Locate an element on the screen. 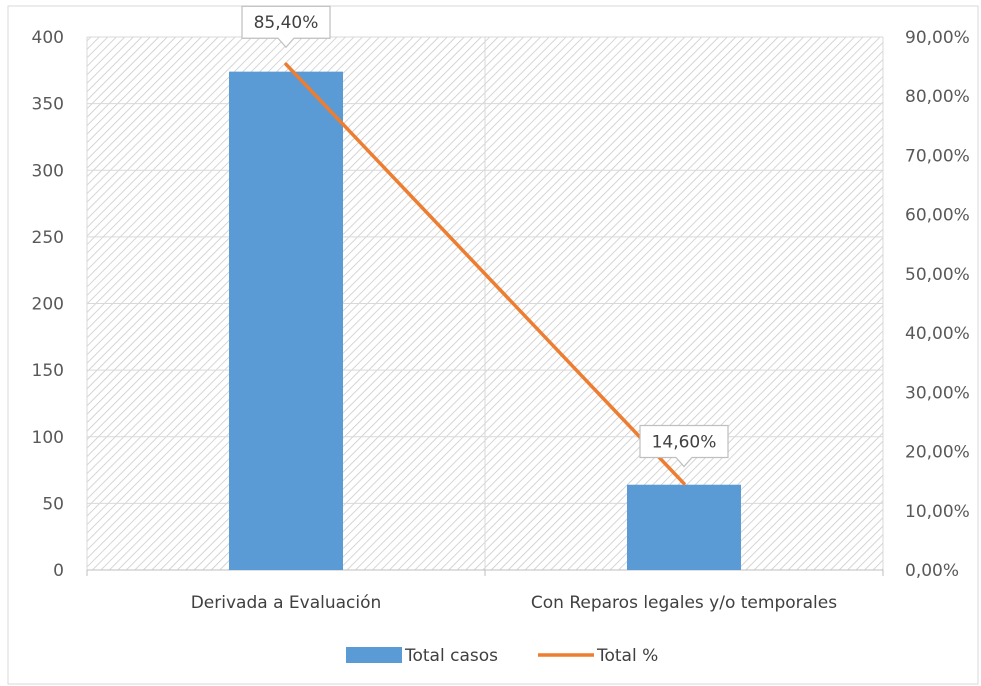 This screenshot has height=686, width=981. y-left-tick-label: 350 is located at coordinates (48, 105).